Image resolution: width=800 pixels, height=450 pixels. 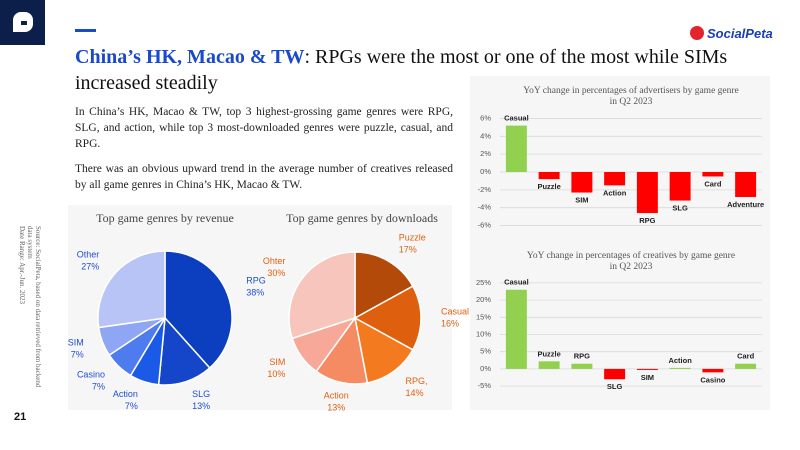 I want to click on pie-label-name: RPG,, so click(x=417, y=381).